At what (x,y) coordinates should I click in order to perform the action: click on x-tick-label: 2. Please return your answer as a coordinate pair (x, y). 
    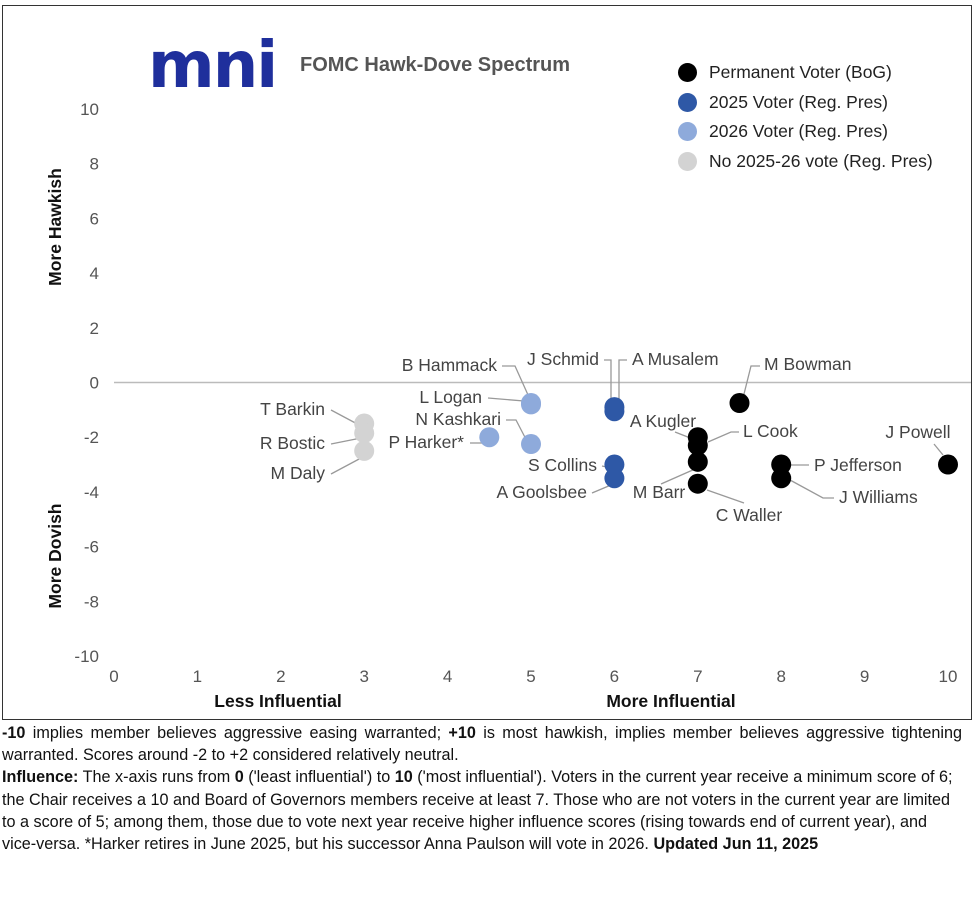
    Looking at the image, I should click on (280, 676).